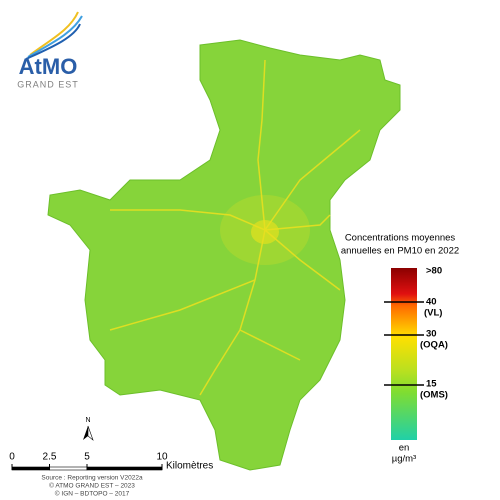 The image size is (500, 500). Describe the element at coordinates (431, 384) in the screenshot. I see `legend-label: 15` at that location.